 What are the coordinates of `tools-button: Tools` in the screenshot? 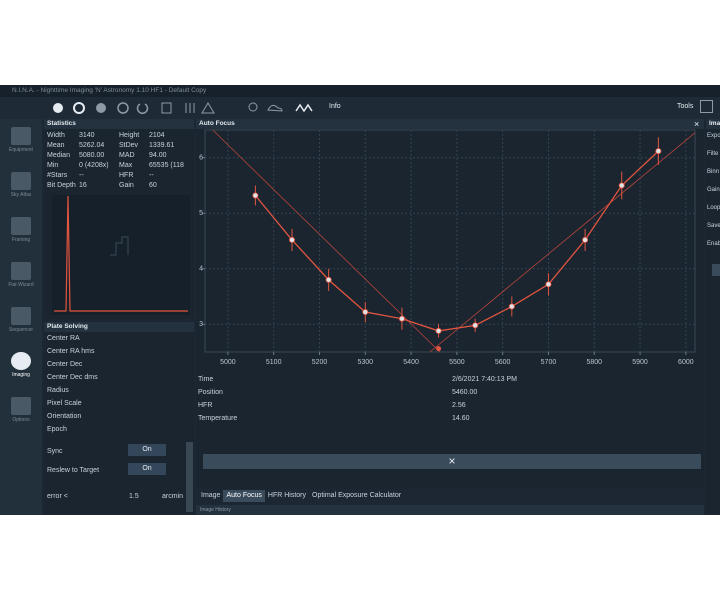 It's located at (685, 106).